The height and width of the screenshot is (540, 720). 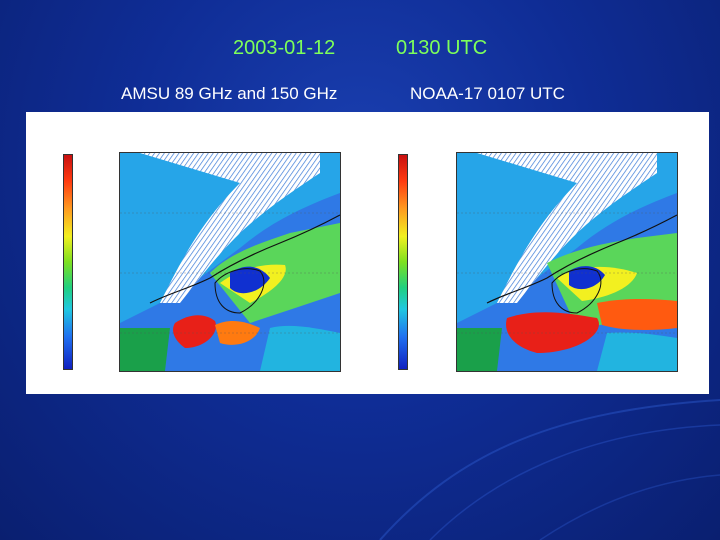 What do you see at coordinates (442, 48) in the screenshot?
I see `slide-time: 0130 UTC` at bounding box center [442, 48].